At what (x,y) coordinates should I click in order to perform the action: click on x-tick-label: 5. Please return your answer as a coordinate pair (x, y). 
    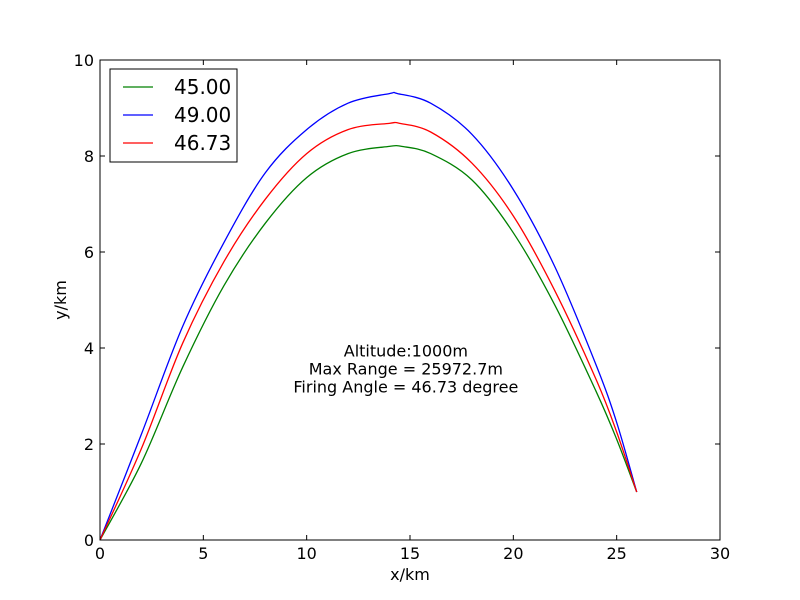
    Looking at the image, I should click on (203, 553).